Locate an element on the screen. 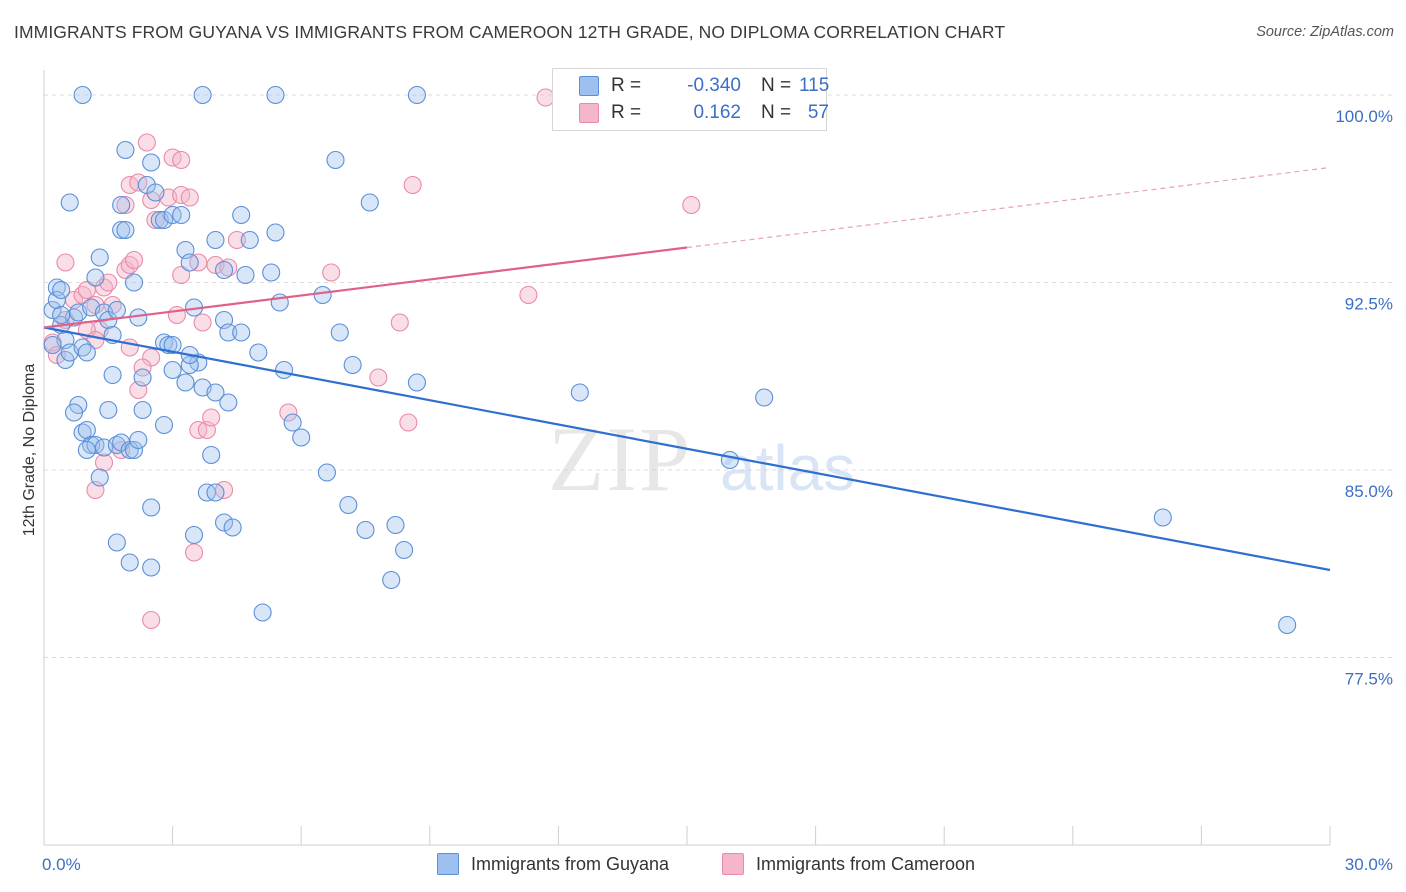 This screenshot has height=892, width=1406. legend-r-label: R = is located at coordinates (626, 112).